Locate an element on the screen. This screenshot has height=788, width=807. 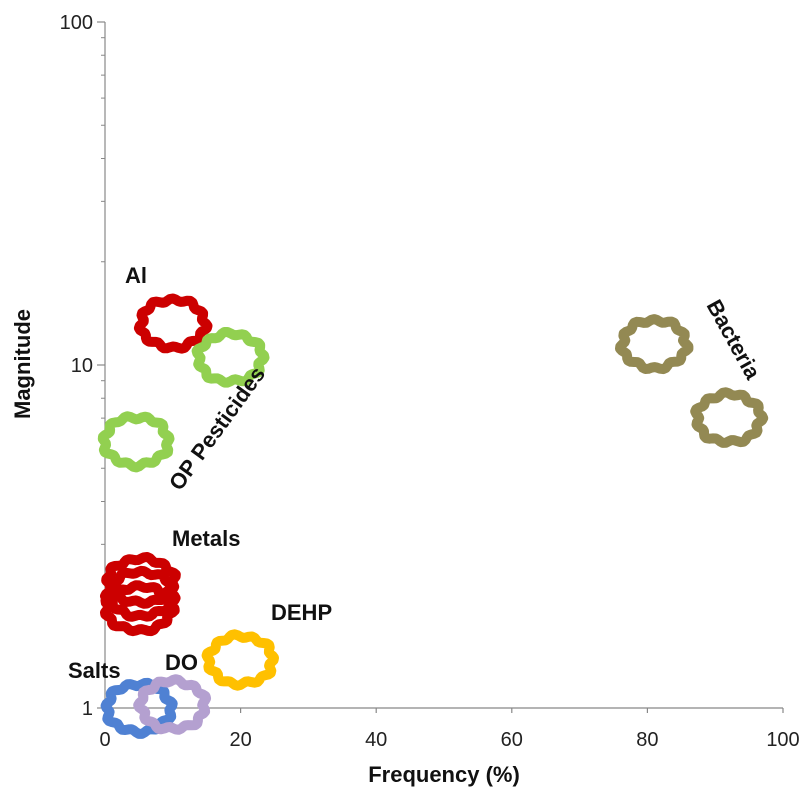
label-bacteria: Bacteria is located at coordinates (734, 339).